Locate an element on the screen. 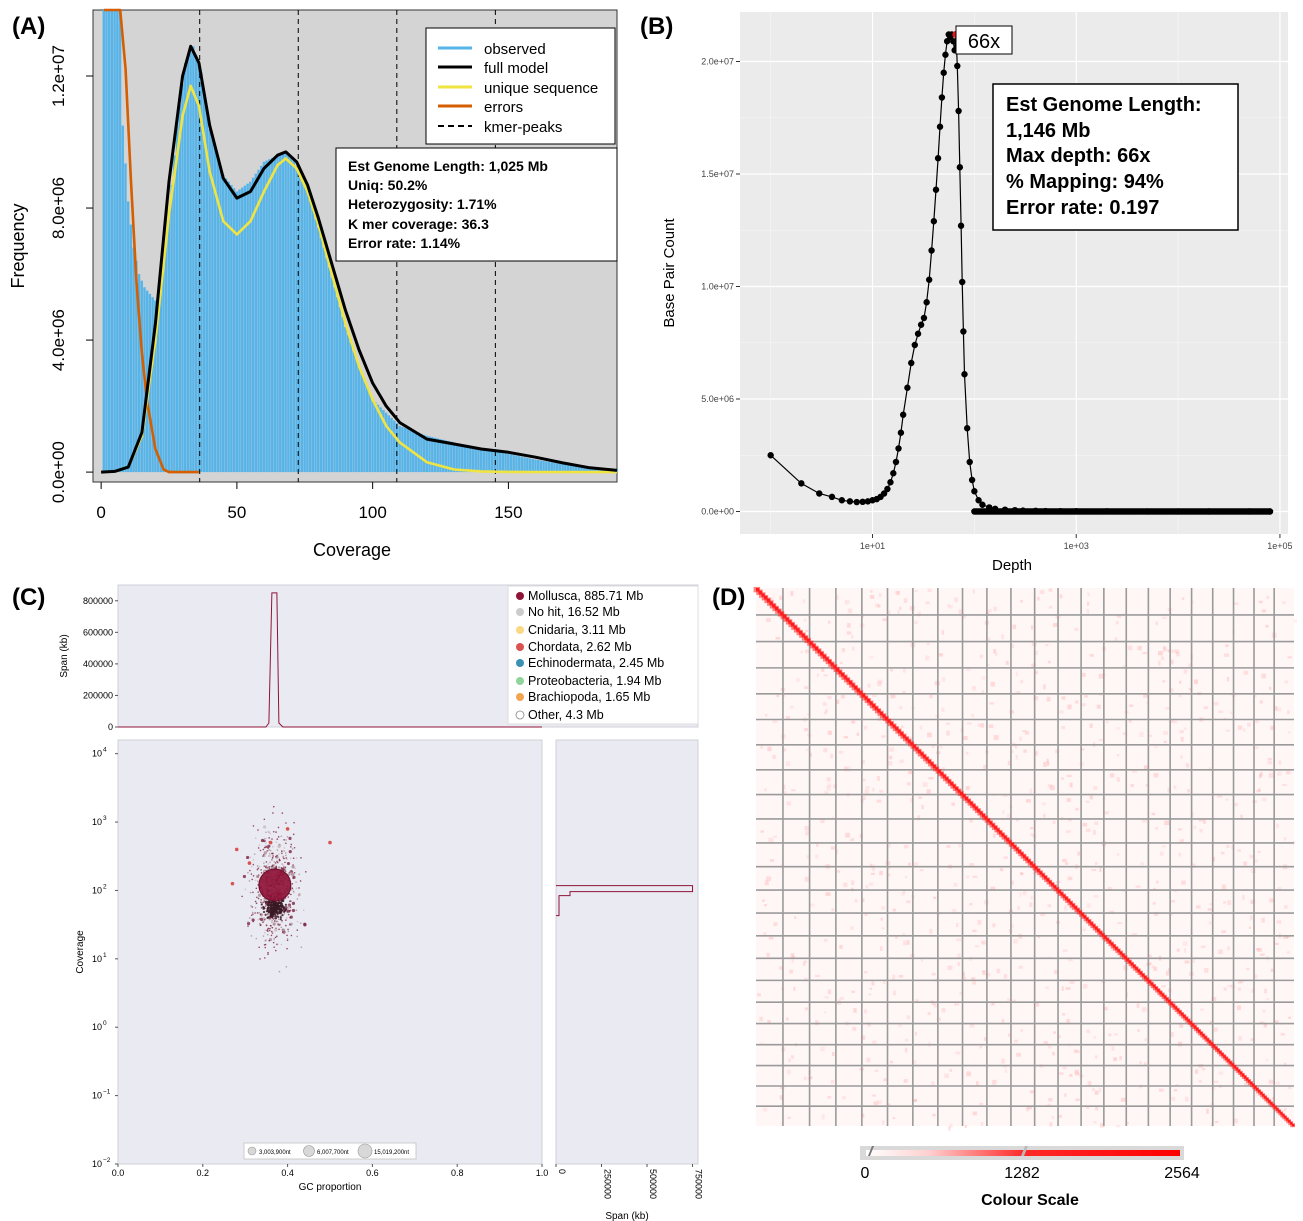  colour-scale-label: Colour Scale is located at coordinates (1030, 1200).